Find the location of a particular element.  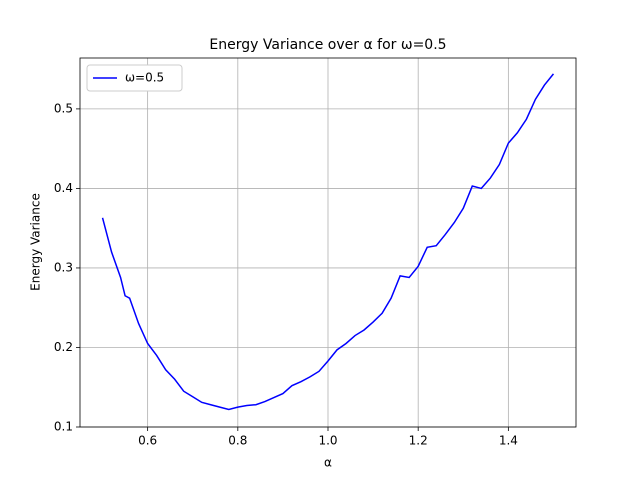

y-tick-label: 0.1 is located at coordinates (63, 427).